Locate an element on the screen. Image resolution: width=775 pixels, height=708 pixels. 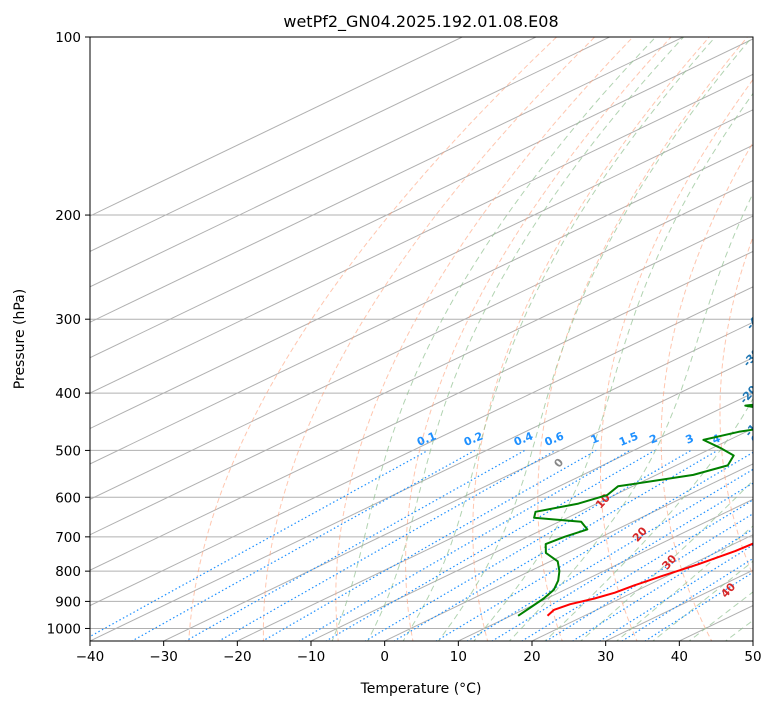
x-axis-title: Temperature (°C) is located at coordinates (421, 689).